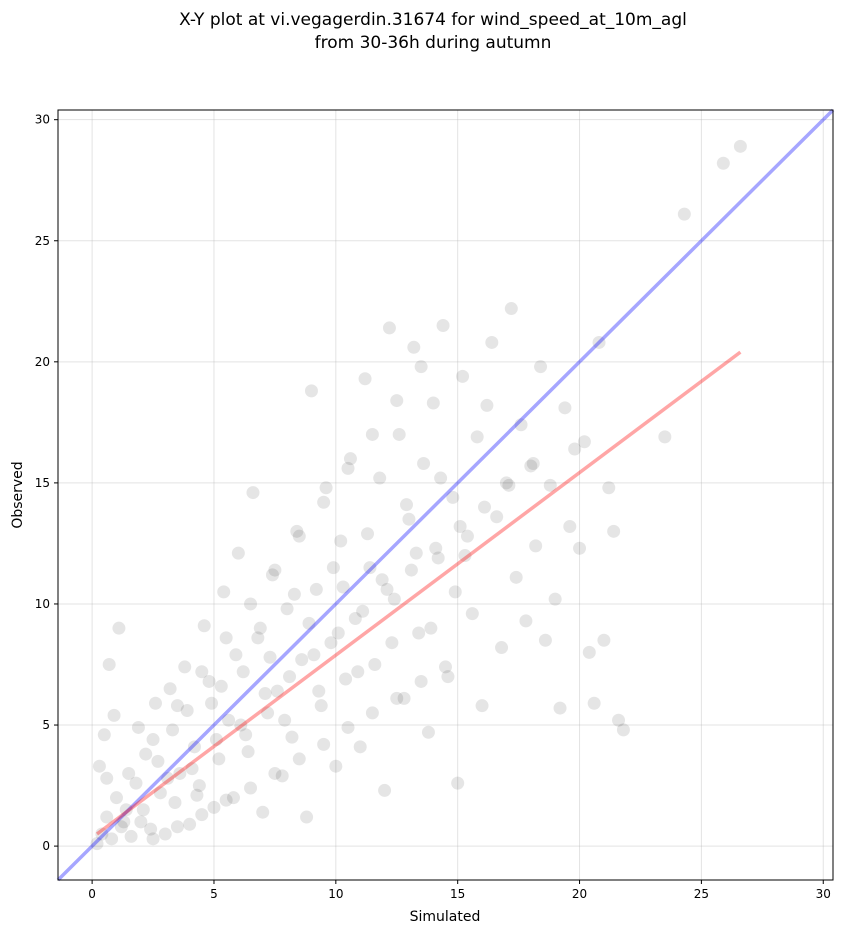 The width and height of the screenshot is (843, 934). What do you see at coordinates (214, 894) in the screenshot?
I see `x-tick-label-1: 5` at bounding box center [214, 894].